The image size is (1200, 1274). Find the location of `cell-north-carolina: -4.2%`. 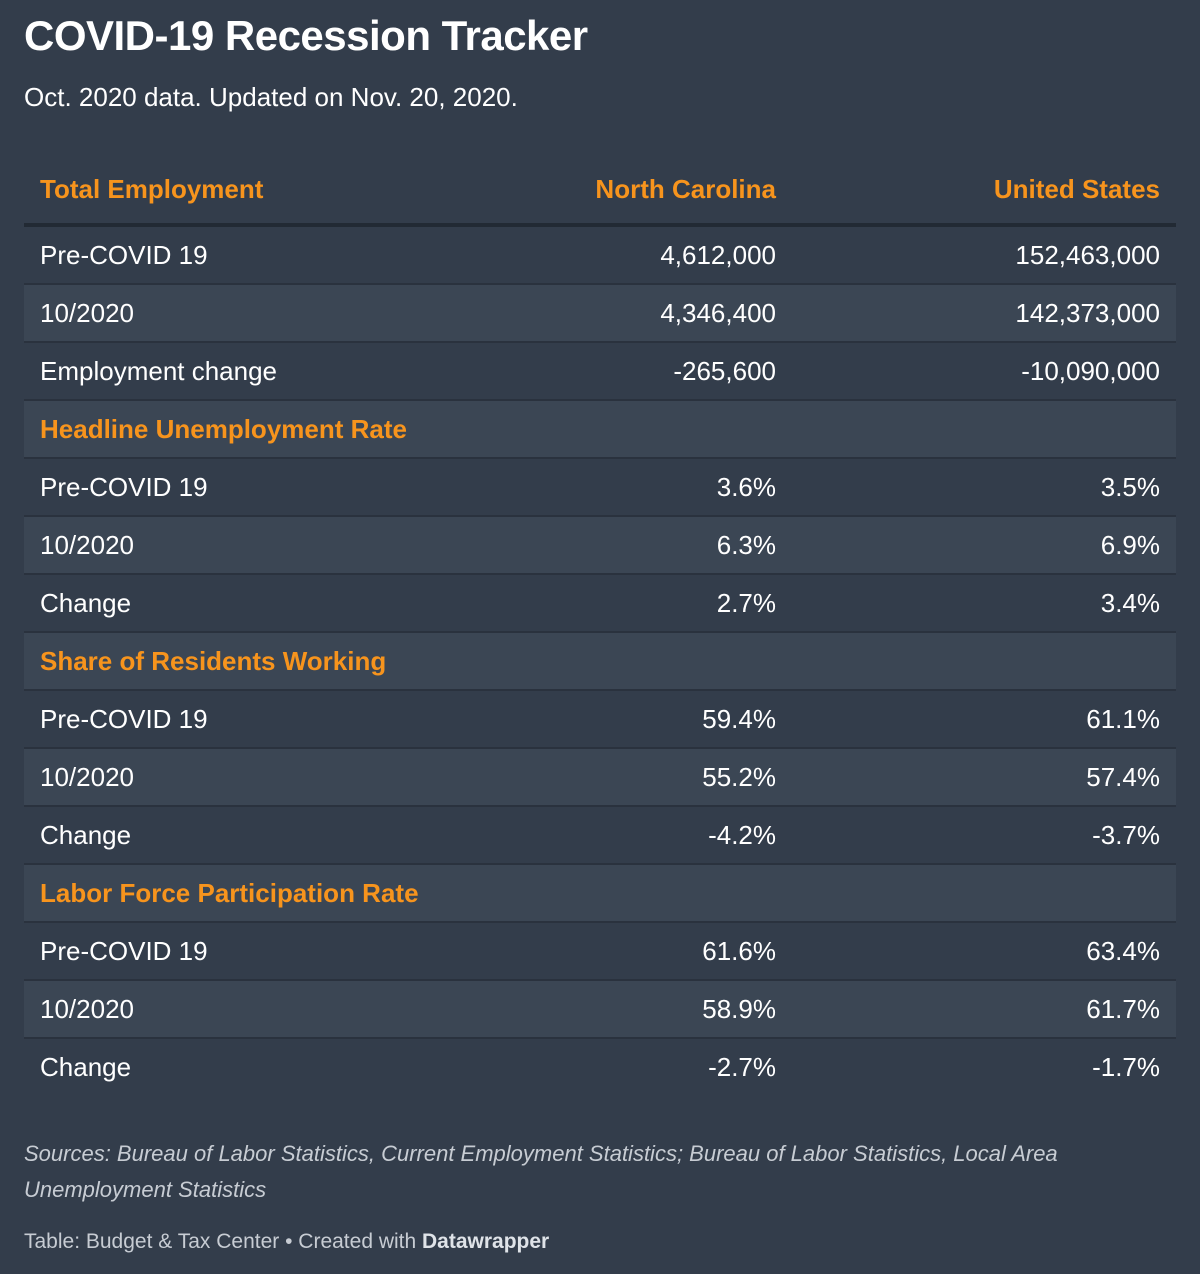

cell-north-carolina: -4.2% is located at coordinates (648, 835).